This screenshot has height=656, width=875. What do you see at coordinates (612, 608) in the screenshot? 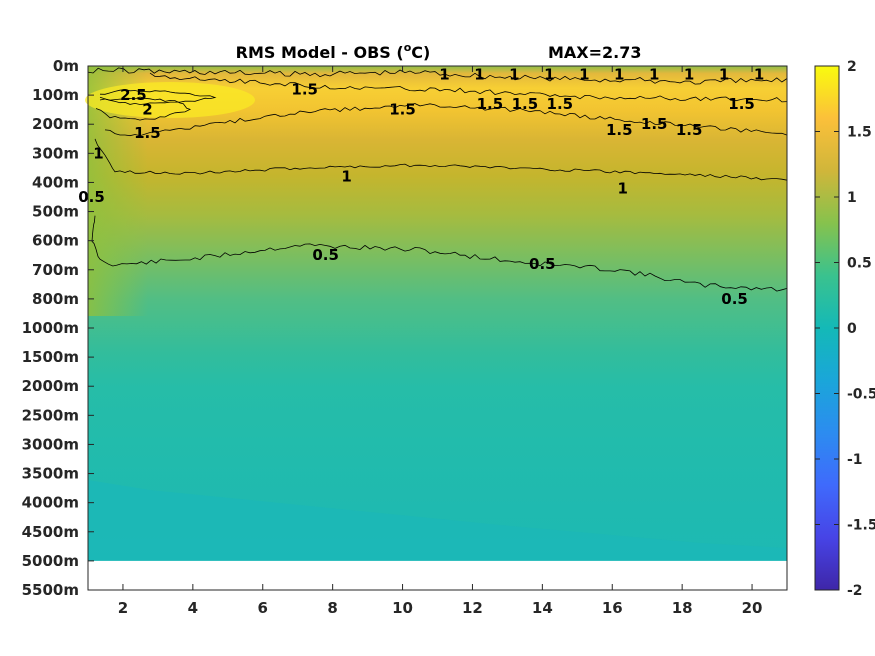
I see `x-tick-label: 16` at bounding box center [612, 608].